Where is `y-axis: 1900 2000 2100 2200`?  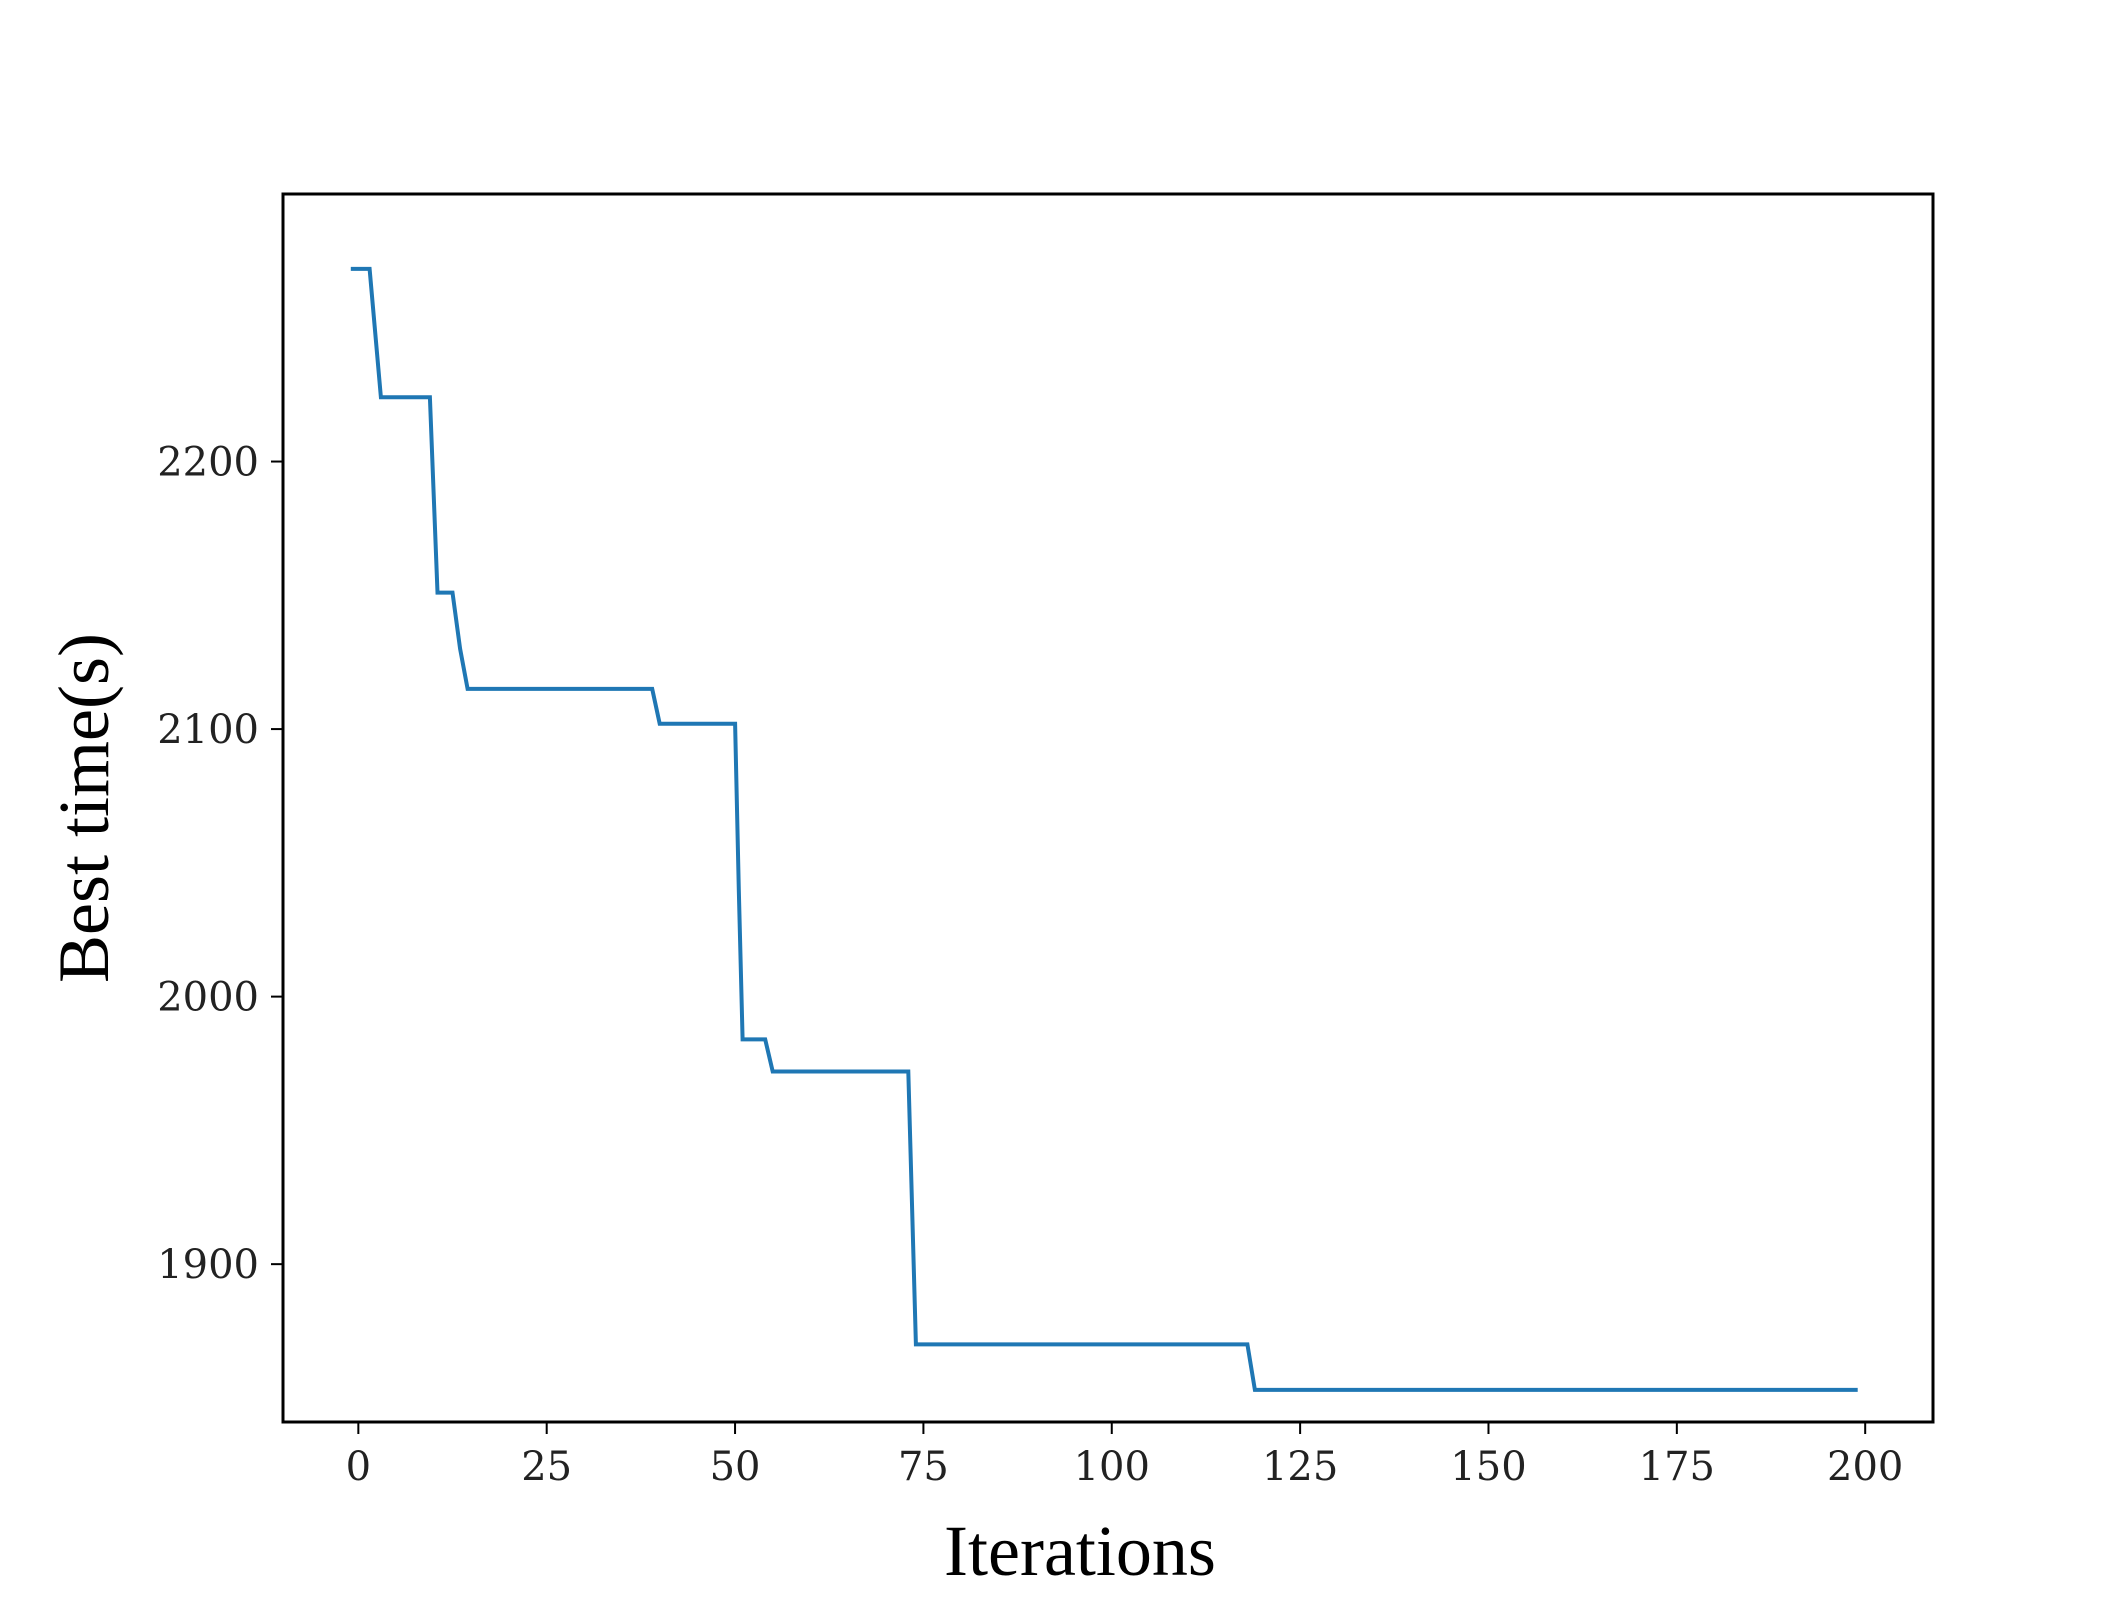 y-axis: 1900 2000 2100 2200 is located at coordinates (220, 864).